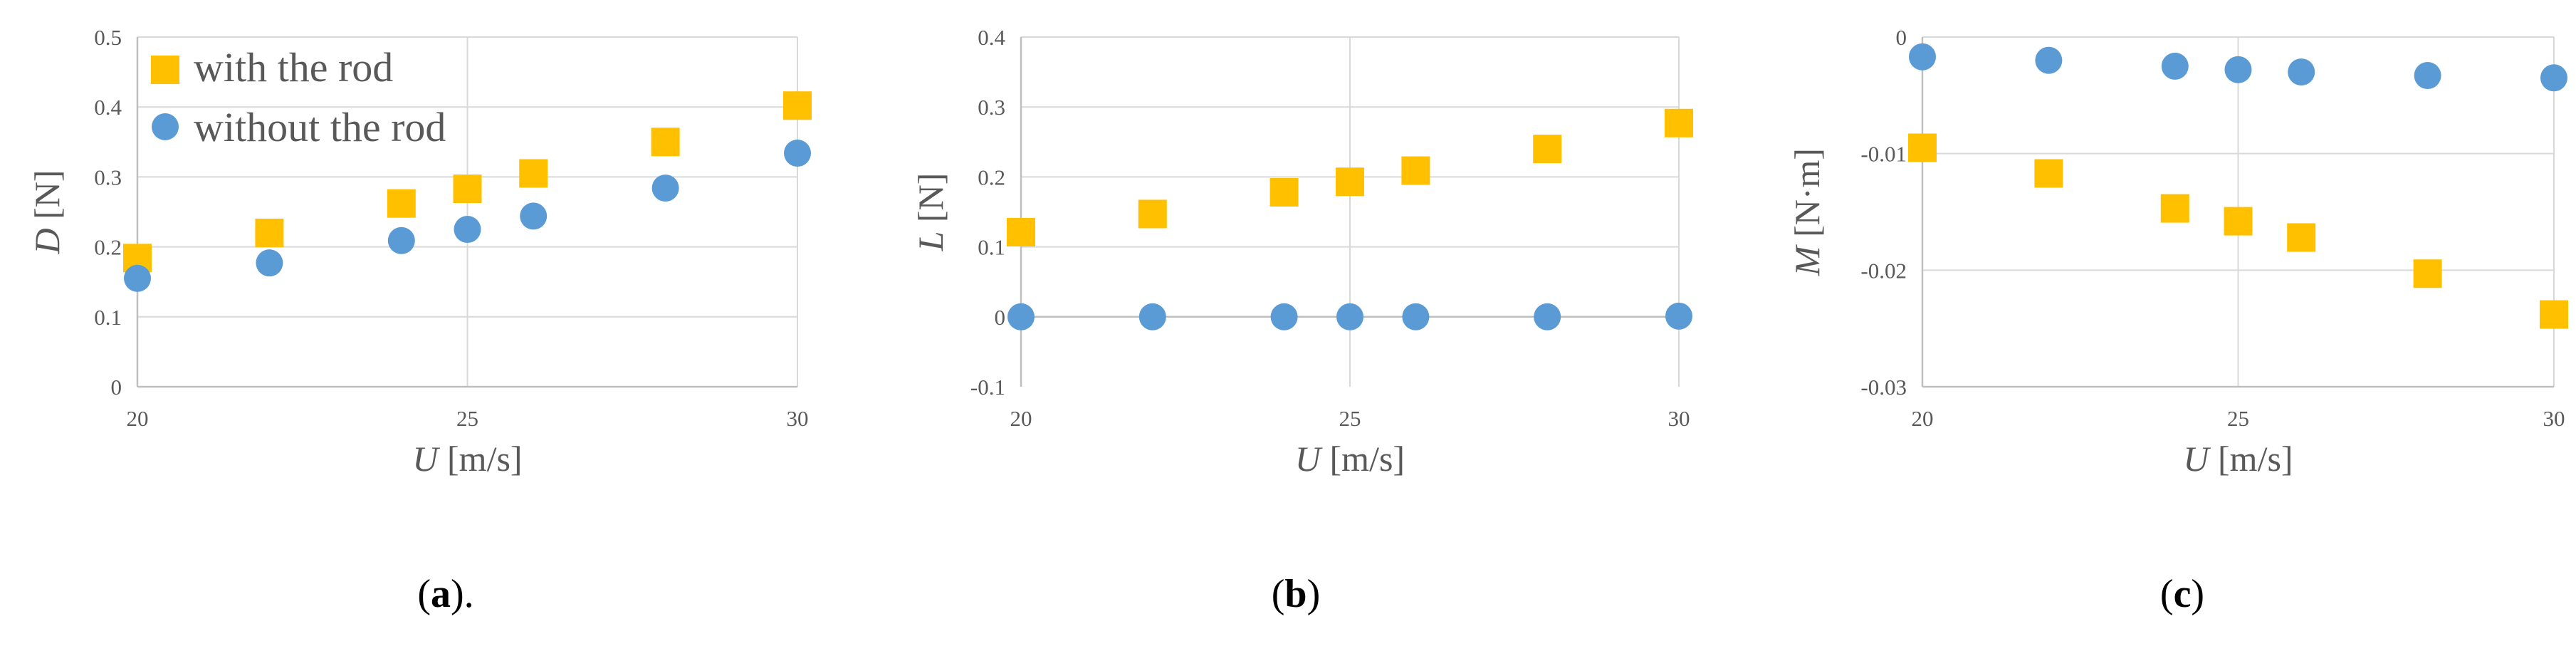 The image size is (2576, 646). I want to click on y-tick-label: 0.5, so click(108, 37).